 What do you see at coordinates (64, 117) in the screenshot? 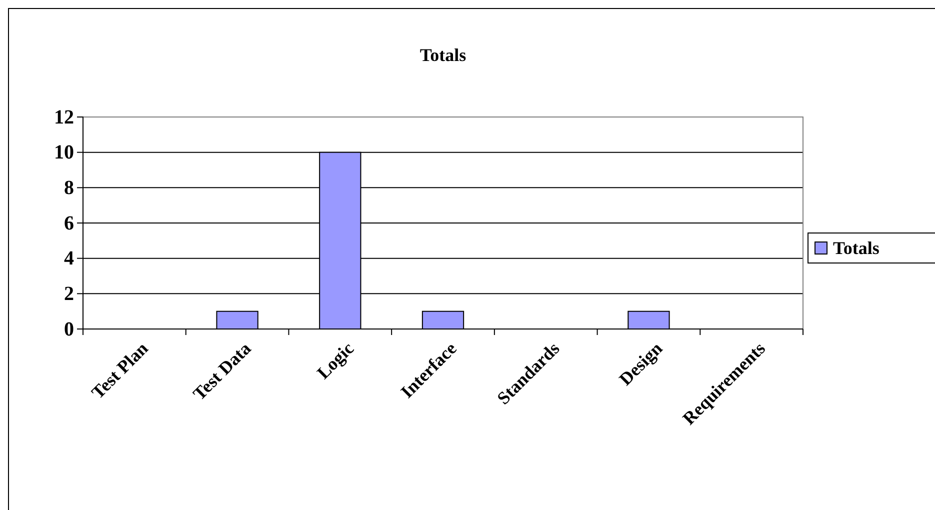
I see `y-tick-label: 12` at bounding box center [64, 117].